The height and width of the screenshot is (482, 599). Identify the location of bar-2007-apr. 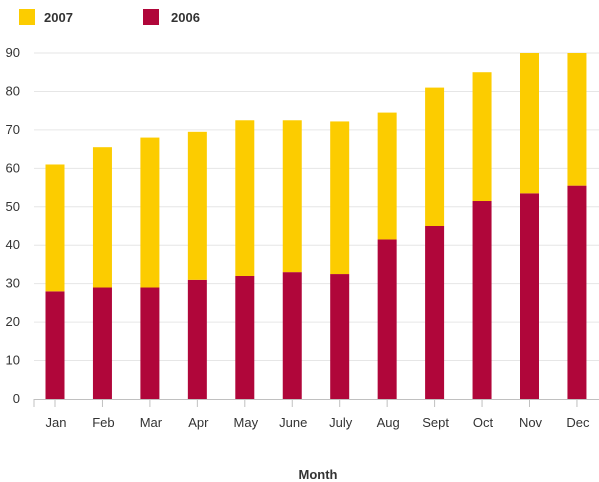
(197, 205).